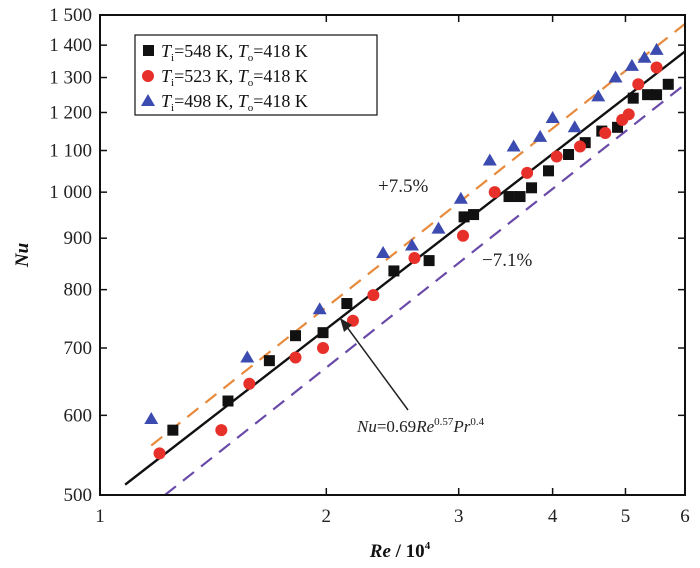 Image resolution: width=700 pixels, height=568 pixels. What do you see at coordinates (100, 516) in the screenshot?
I see `x-tick-label: 1` at bounding box center [100, 516].